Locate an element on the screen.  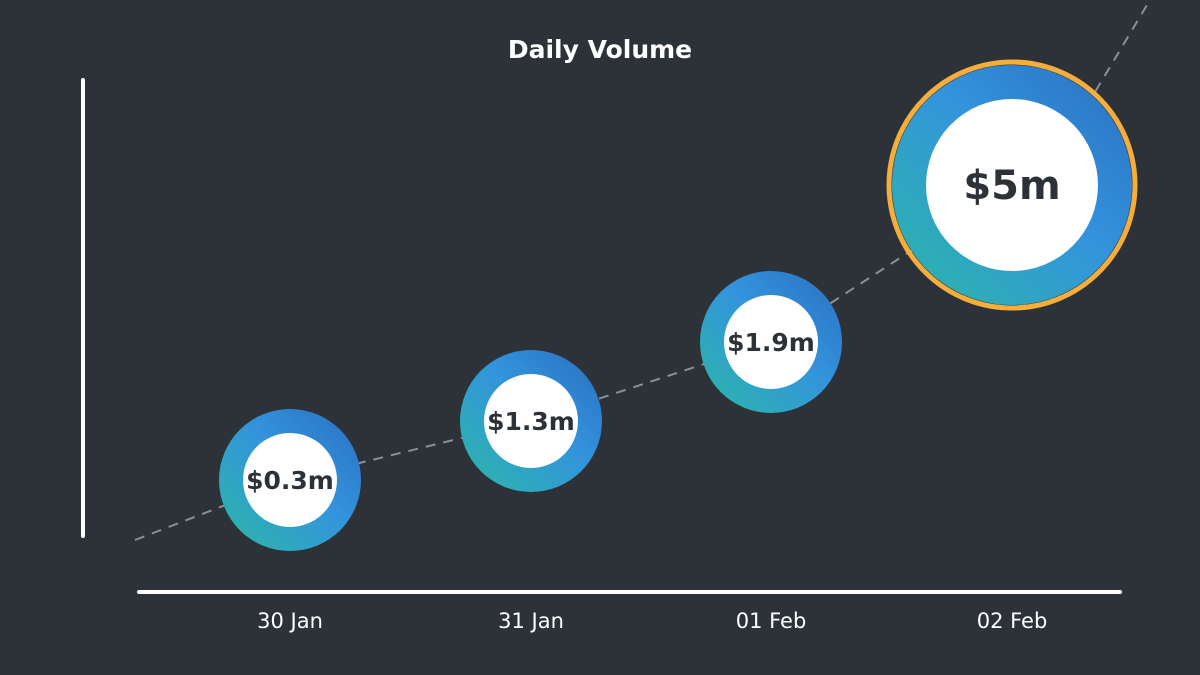
data-point-3: $5m is located at coordinates (1012, 185).